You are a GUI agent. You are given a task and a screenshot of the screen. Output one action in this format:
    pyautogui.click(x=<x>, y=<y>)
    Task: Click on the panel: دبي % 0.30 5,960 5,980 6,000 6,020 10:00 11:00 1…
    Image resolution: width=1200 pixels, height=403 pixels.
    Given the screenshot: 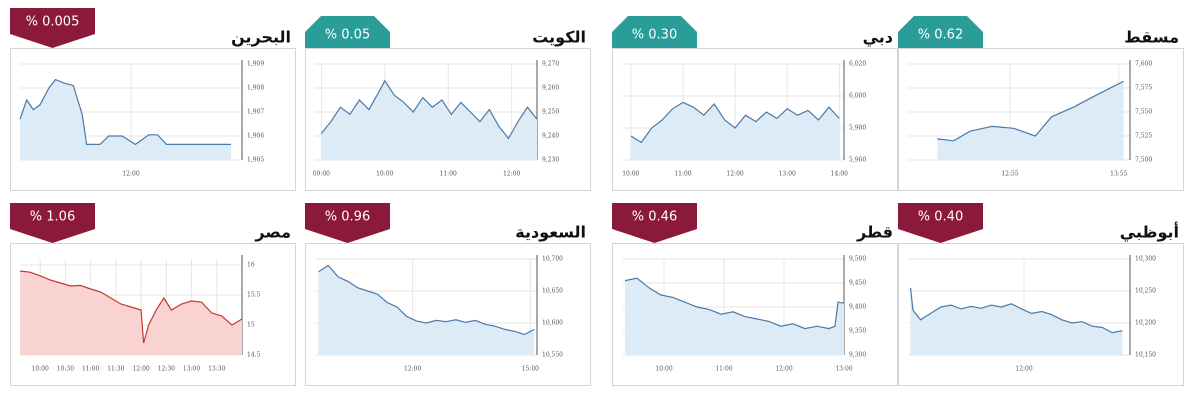 What is the action you would take?
    pyautogui.click(x=755, y=103)
    